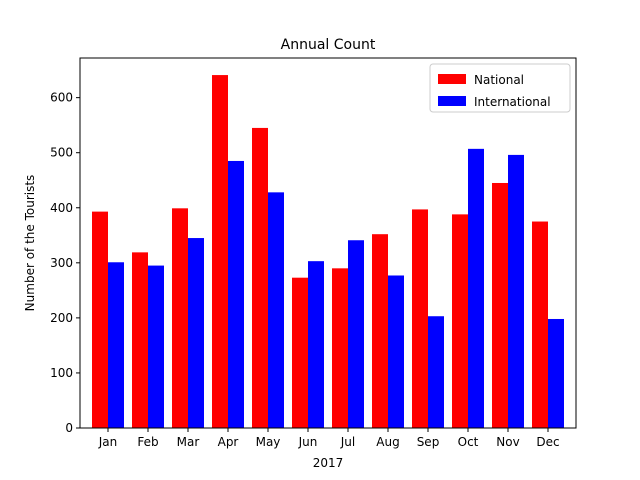 The height and width of the screenshot is (480, 640). I want to click on bar-international-apr, so click(236, 294).